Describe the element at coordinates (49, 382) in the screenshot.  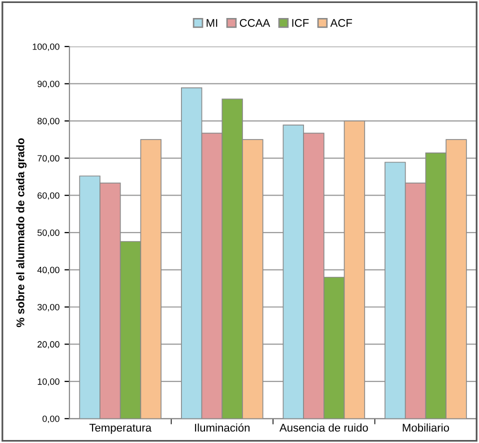
I see `y-tick-label: 10,00` at that location.